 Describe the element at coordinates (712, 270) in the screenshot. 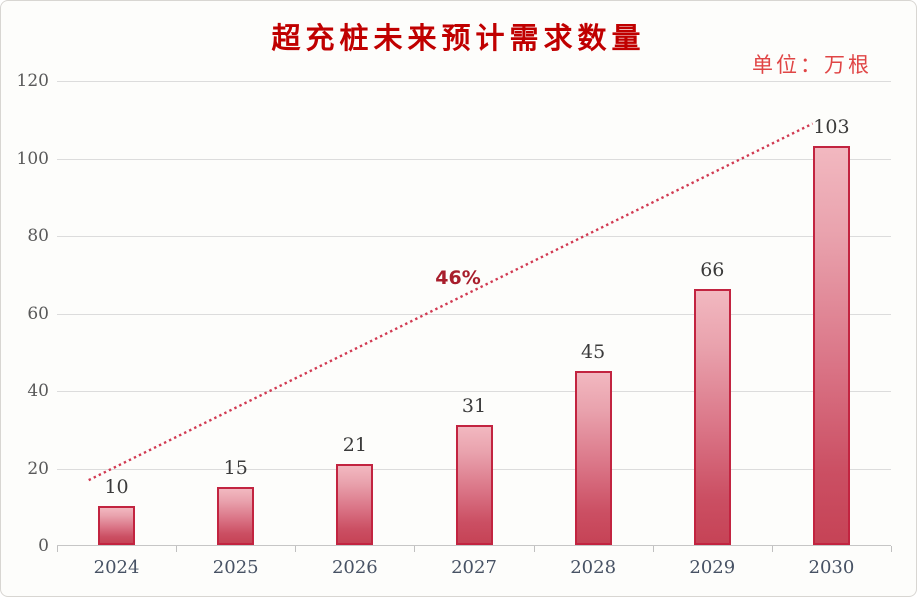

I see `bar-value-label: 66` at that location.